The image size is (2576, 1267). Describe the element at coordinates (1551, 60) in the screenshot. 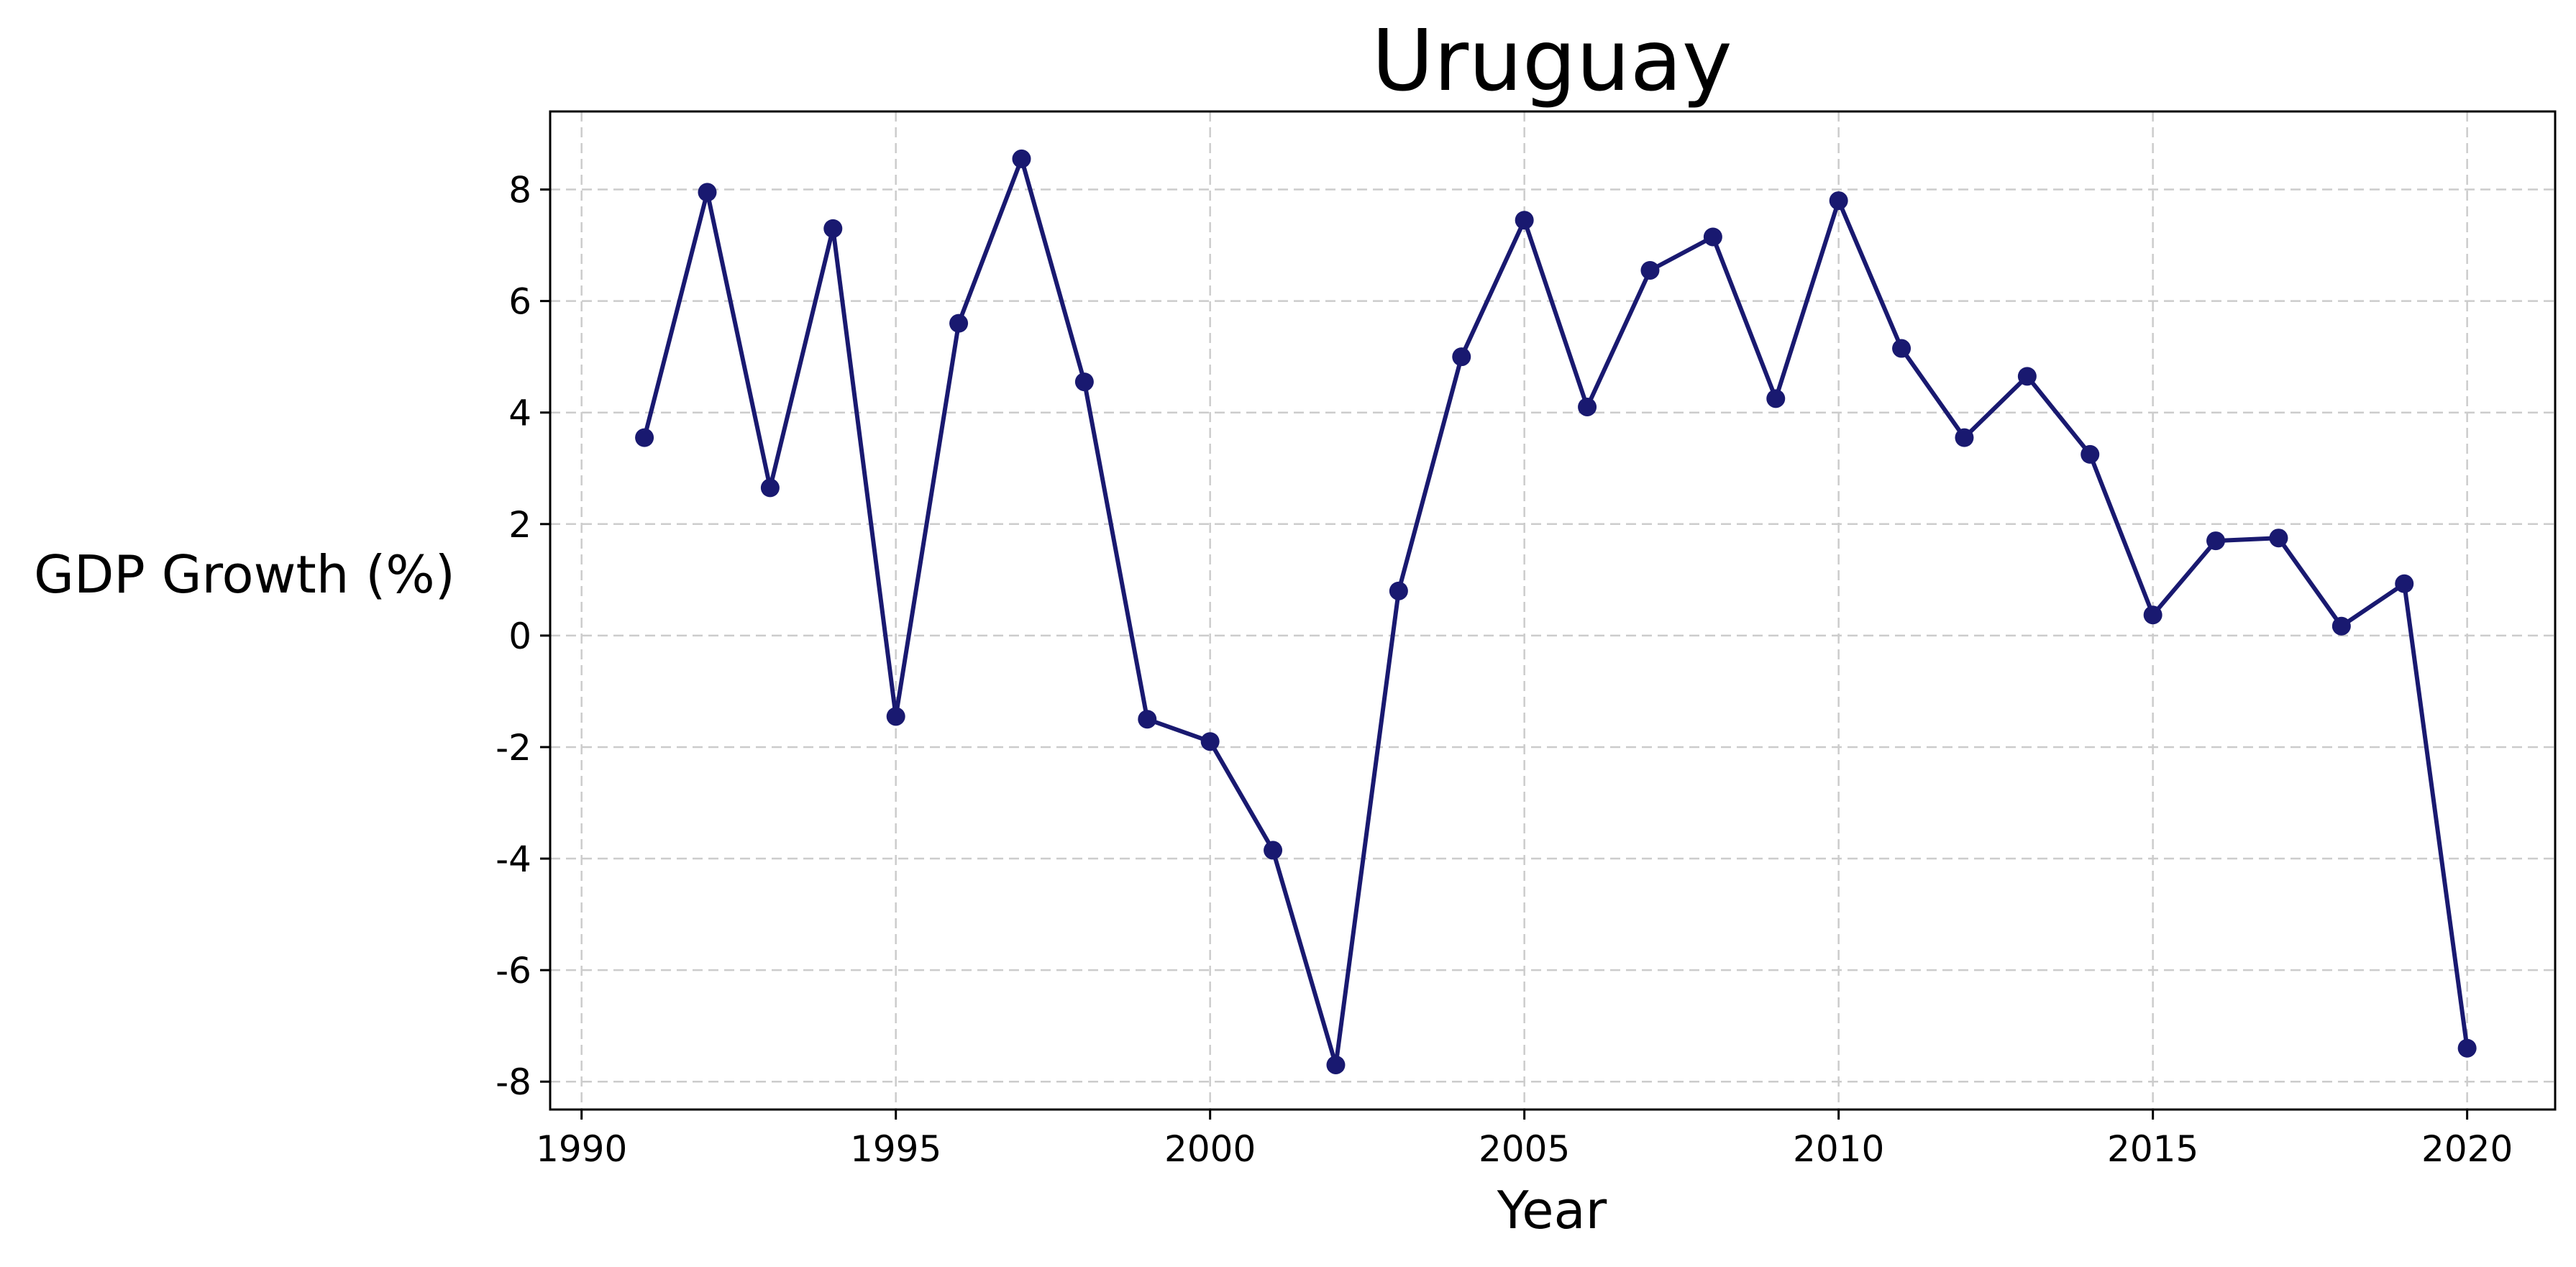

I see `chart-title: Uruguay` at that location.